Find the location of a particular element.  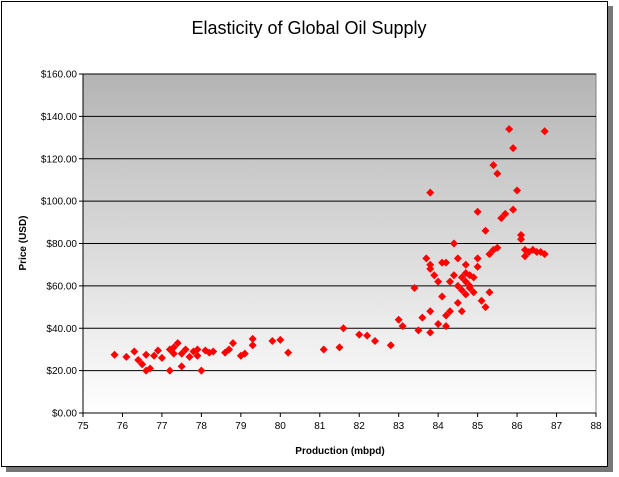

y-tick-label: $80.00 is located at coordinates (61, 244).